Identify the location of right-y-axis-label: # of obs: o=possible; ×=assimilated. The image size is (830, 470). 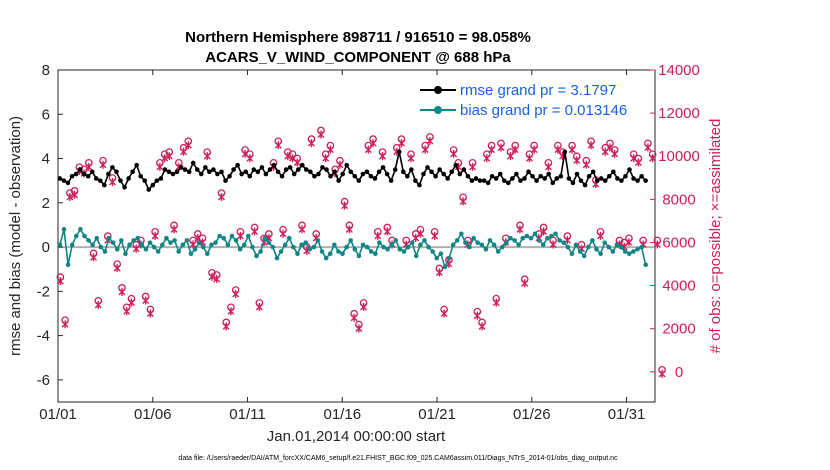
(715, 236).